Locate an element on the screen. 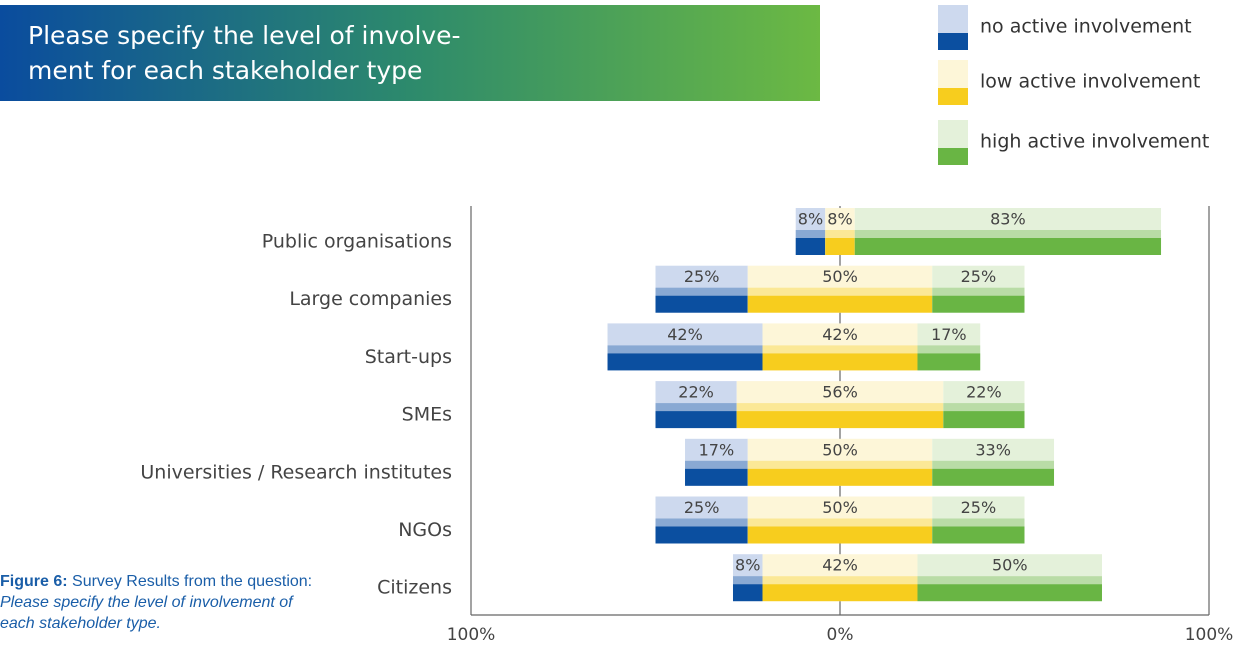  chart-title: ment for each stakeholder type is located at coordinates (225, 70).